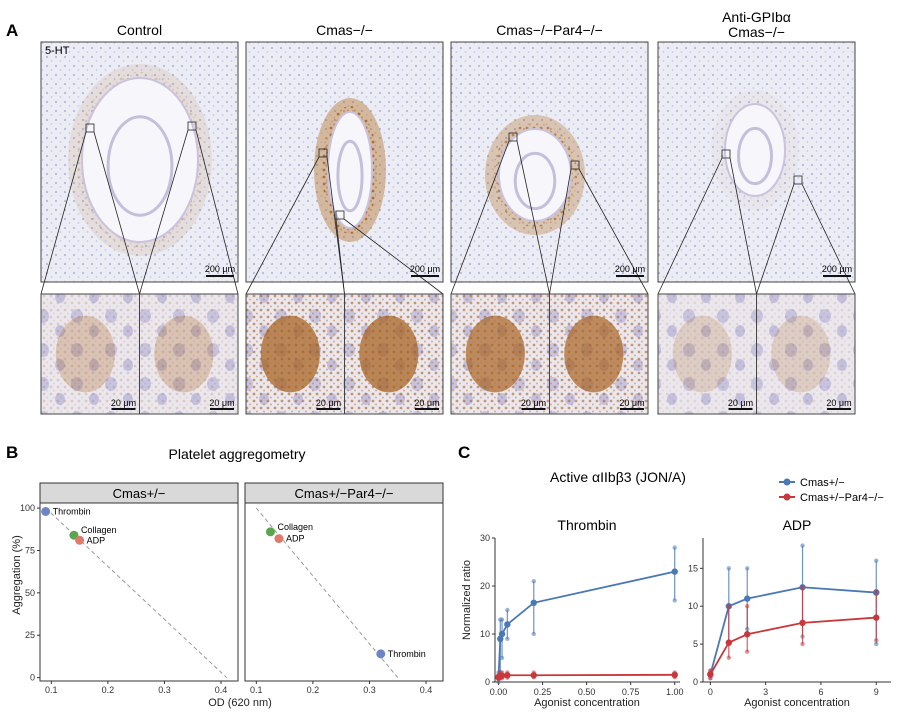  Describe the element at coordinates (533, 403) in the screenshot. I see `group-2-inset-0-scale-label: 20 μm` at that location.